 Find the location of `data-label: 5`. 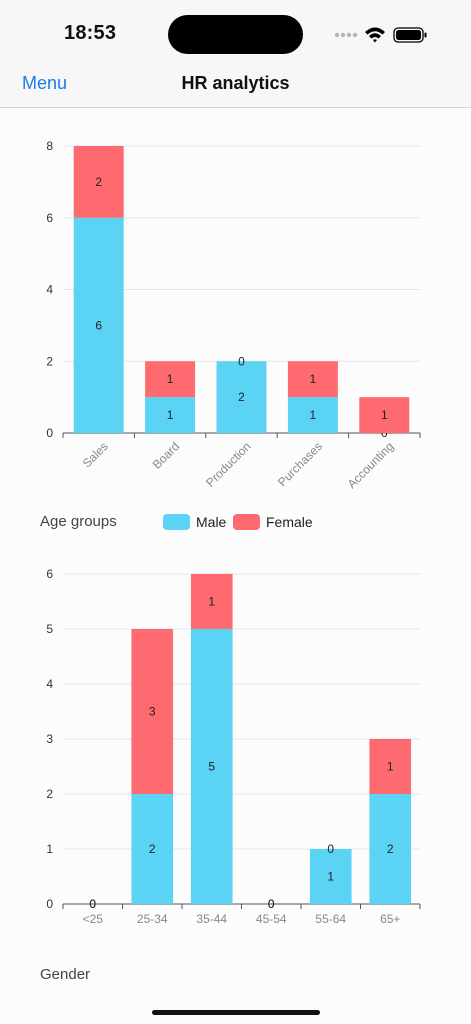

data-label: 5 is located at coordinates (211, 767).